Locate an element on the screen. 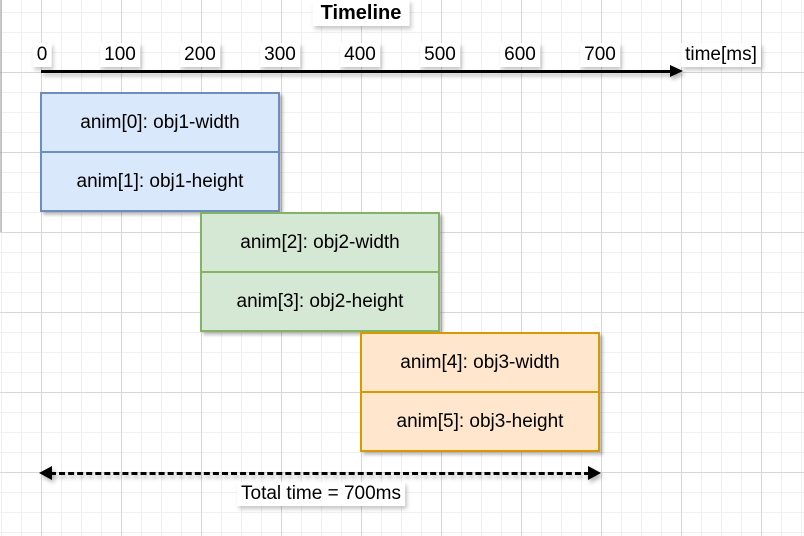 The image size is (804, 536). anim-bar-0-label: anim[0]: obj1-width is located at coordinates (160, 122).